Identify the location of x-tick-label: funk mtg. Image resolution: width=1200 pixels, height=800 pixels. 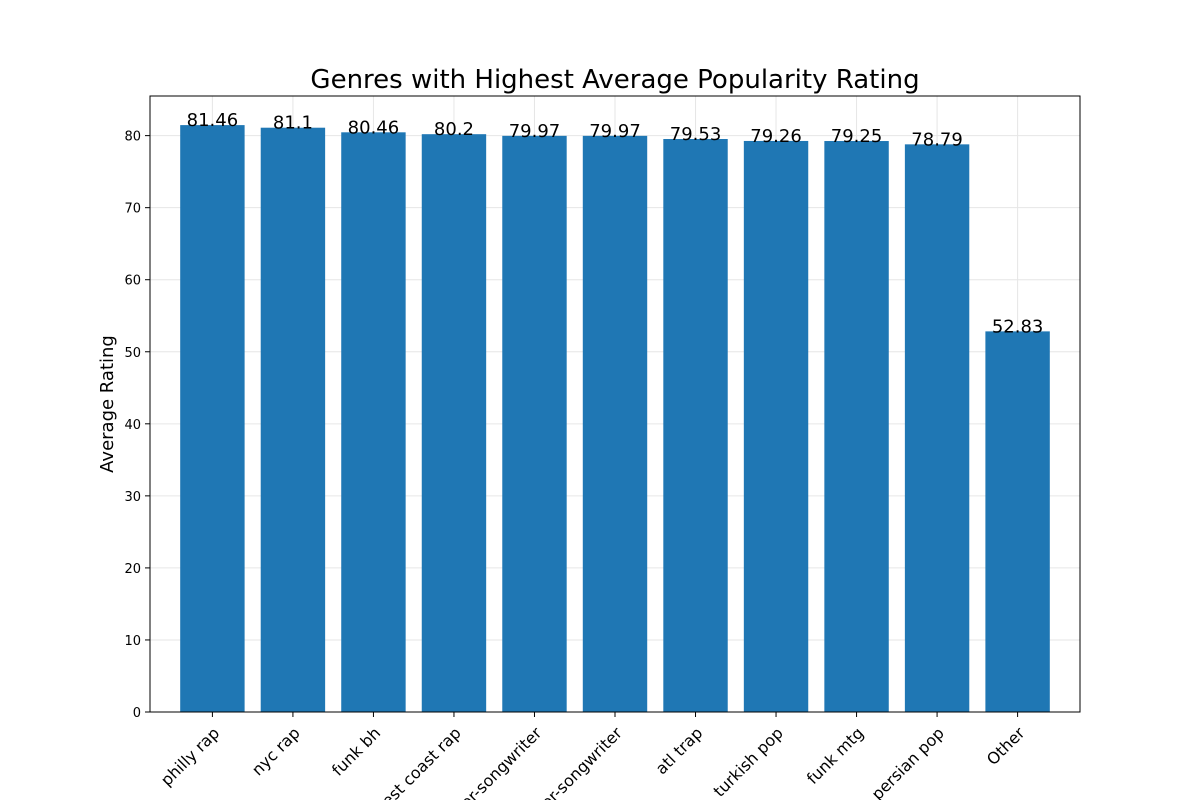
(835, 755).